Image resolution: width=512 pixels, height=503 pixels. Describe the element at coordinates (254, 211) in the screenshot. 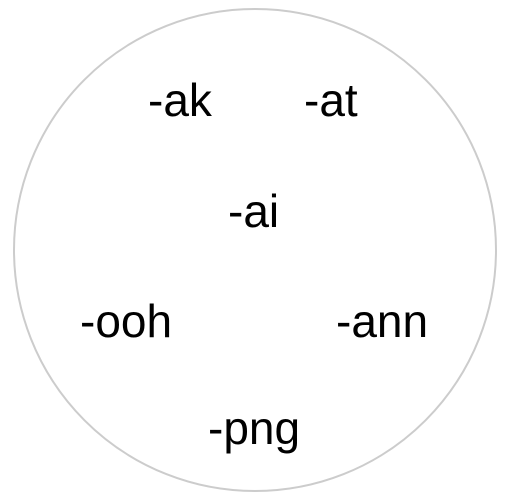

I see `suffix-ai: -ai` at that location.